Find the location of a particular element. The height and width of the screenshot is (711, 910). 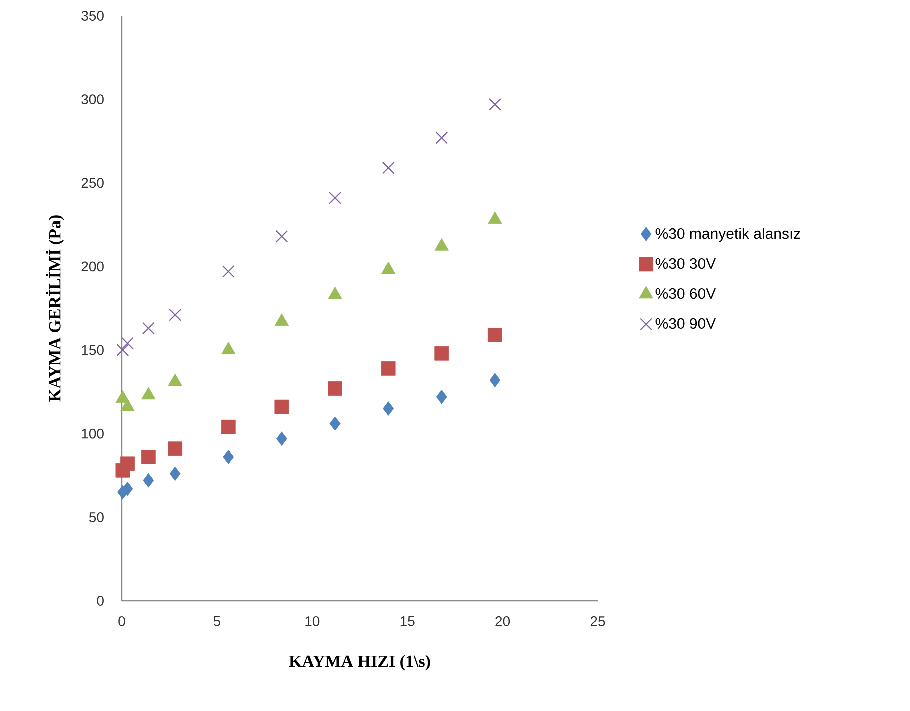

y-tick-label: 300 is located at coordinates (93, 99).